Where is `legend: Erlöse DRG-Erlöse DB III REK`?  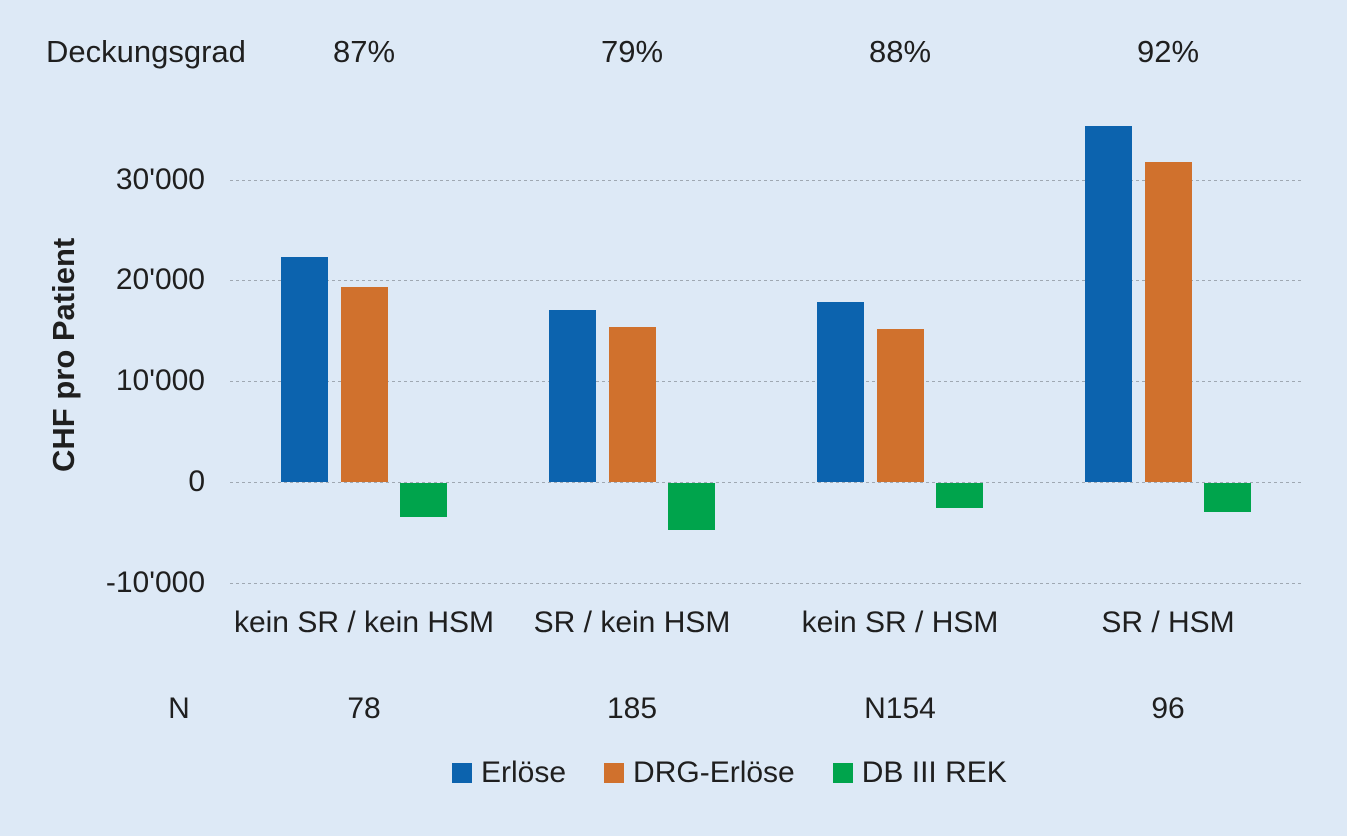
legend: Erlöse DRG-Erlöse DB III REK is located at coordinates (729, 773).